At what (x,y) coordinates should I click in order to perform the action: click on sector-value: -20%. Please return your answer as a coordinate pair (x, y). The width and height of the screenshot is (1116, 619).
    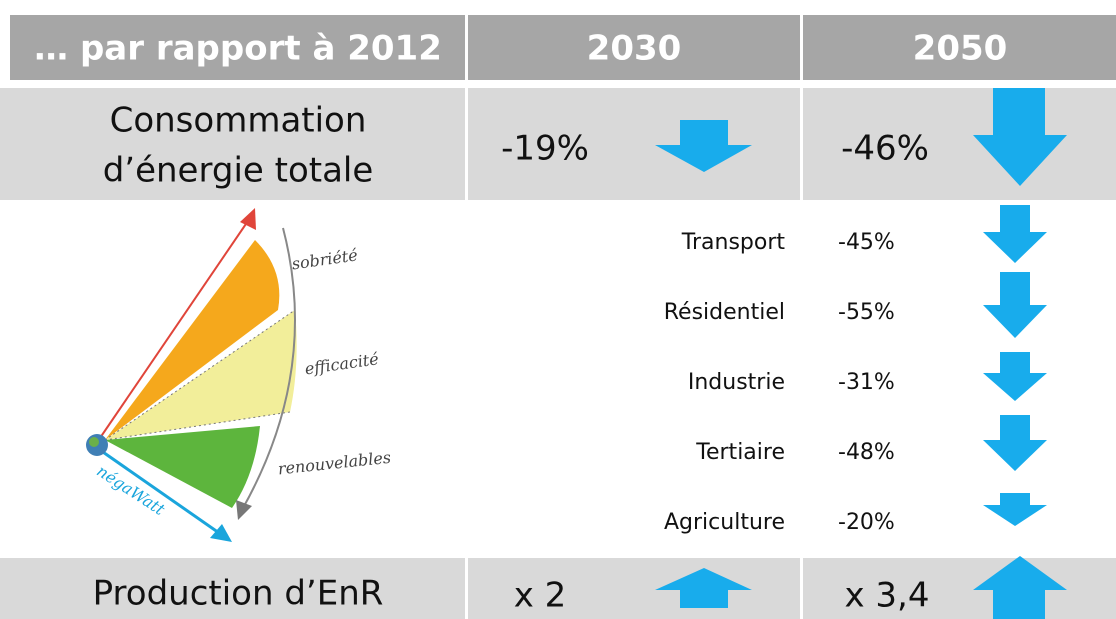
    Looking at the image, I should click on (866, 522).